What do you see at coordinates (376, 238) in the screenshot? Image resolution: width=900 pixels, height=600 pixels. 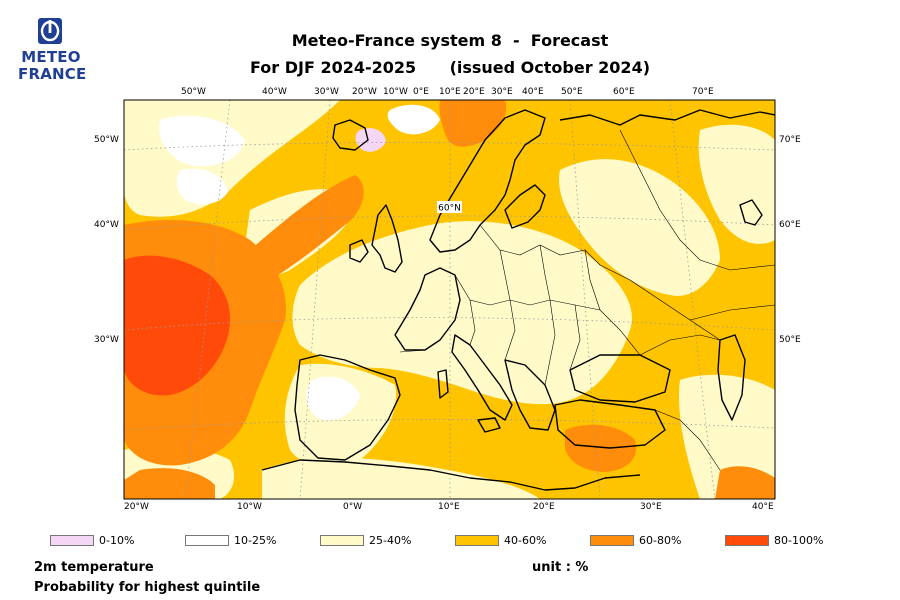 I see `coastline-british-isles` at bounding box center [376, 238].